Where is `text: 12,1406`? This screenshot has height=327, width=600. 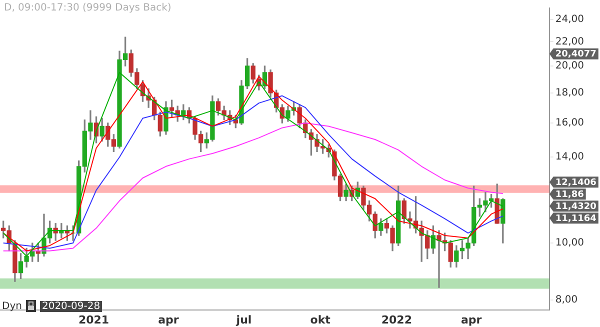 text: 12,1406 is located at coordinates (575, 183).